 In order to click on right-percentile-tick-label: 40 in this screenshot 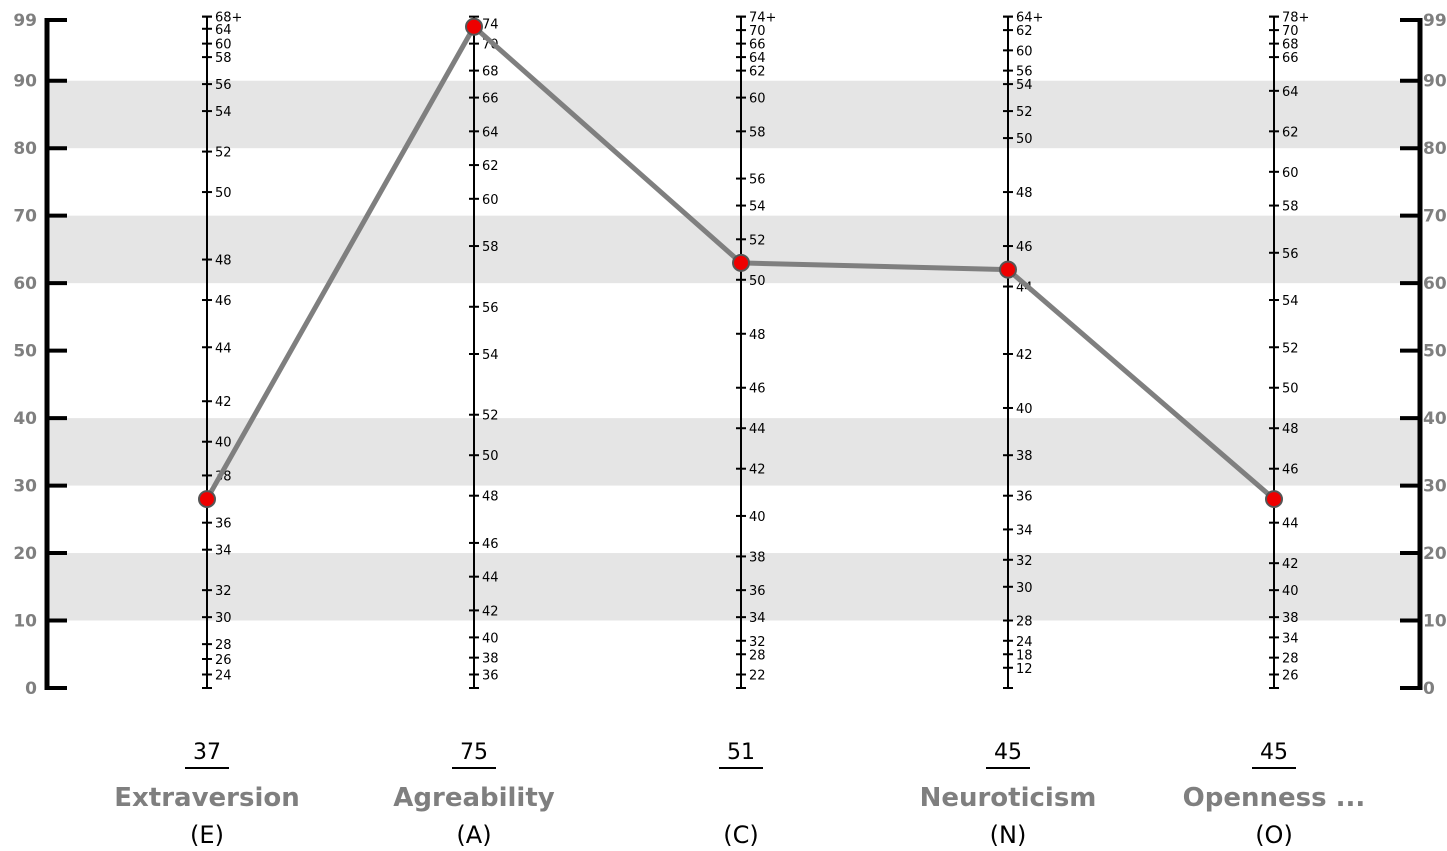, I will do `click(1435, 419)`.